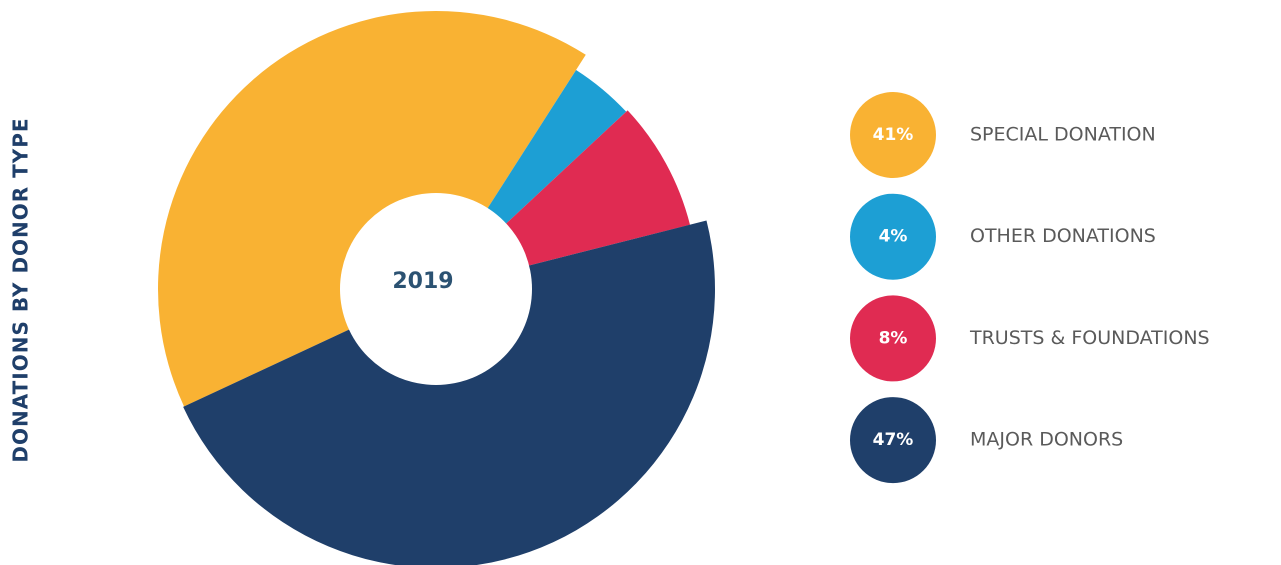 Image resolution: width=1281 pixels, height=565 pixels. I want to click on legend-value: 41%, so click(893, 135).